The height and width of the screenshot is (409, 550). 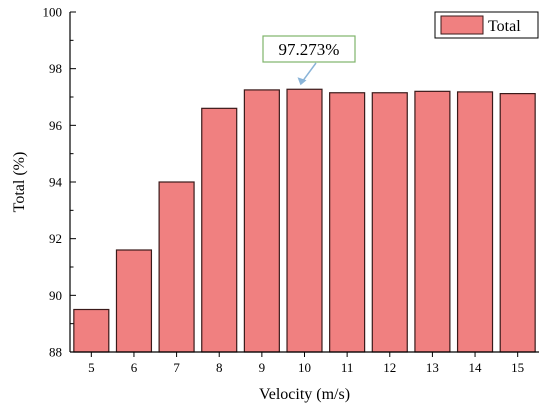 What do you see at coordinates (55, 238) in the screenshot?
I see `y-tick-label: 92` at bounding box center [55, 238].